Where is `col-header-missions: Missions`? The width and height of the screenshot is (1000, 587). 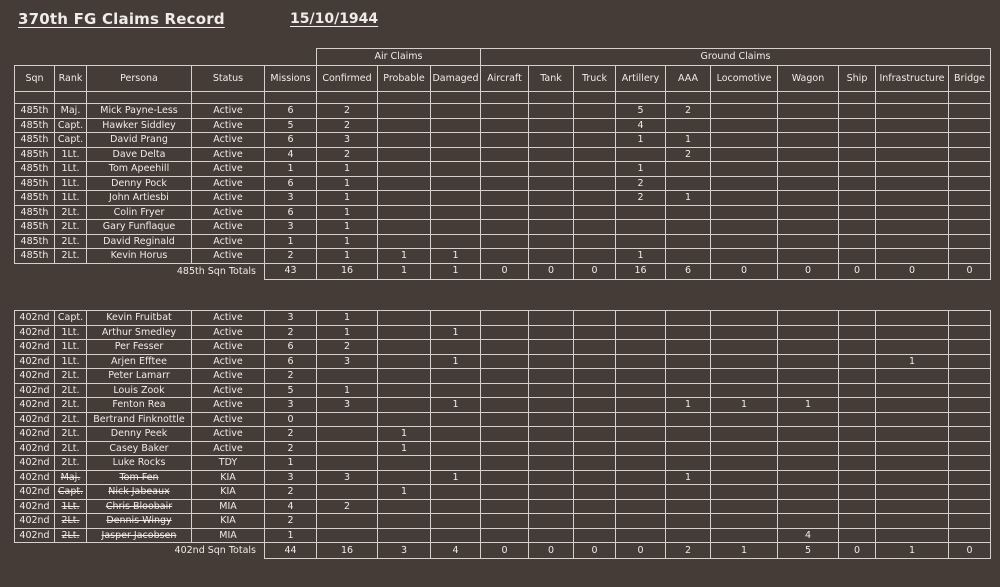 col-header-missions: Missions is located at coordinates (290, 78).